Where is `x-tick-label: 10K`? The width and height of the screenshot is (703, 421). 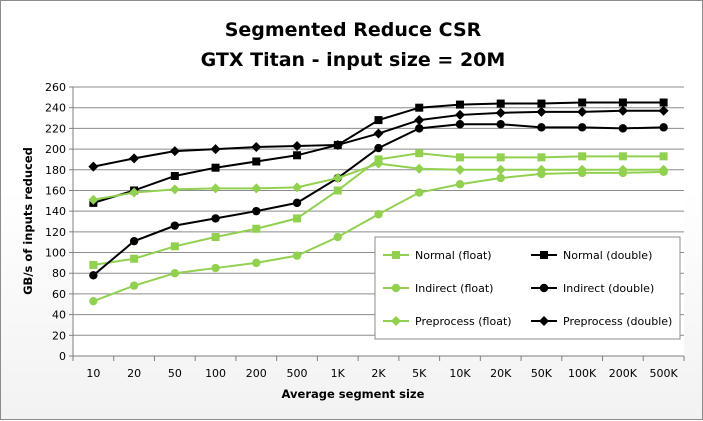 x-tick-label: 10K is located at coordinates (460, 373).